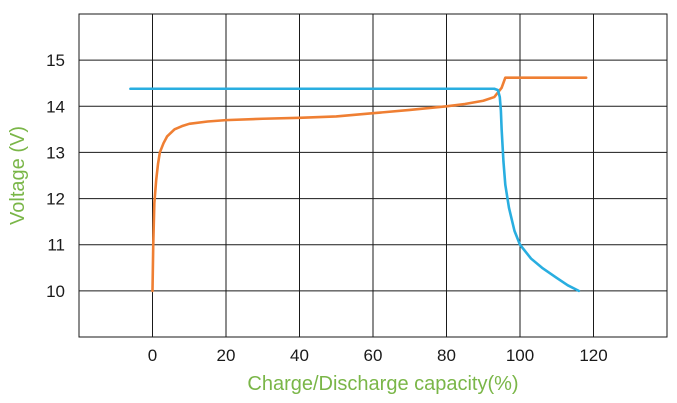 The width and height of the screenshot is (677, 403). Describe the element at coordinates (55, 199) in the screenshot. I see `y-tick-label-12: 12` at that location.